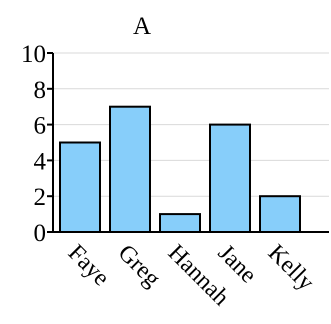 Image resolution: width=331 pixels, height=324 pixels. What do you see at coordinates (40, 233) in the screenshot?
I see `y-tick-label-0: 0` at bounding box center [40, 233].